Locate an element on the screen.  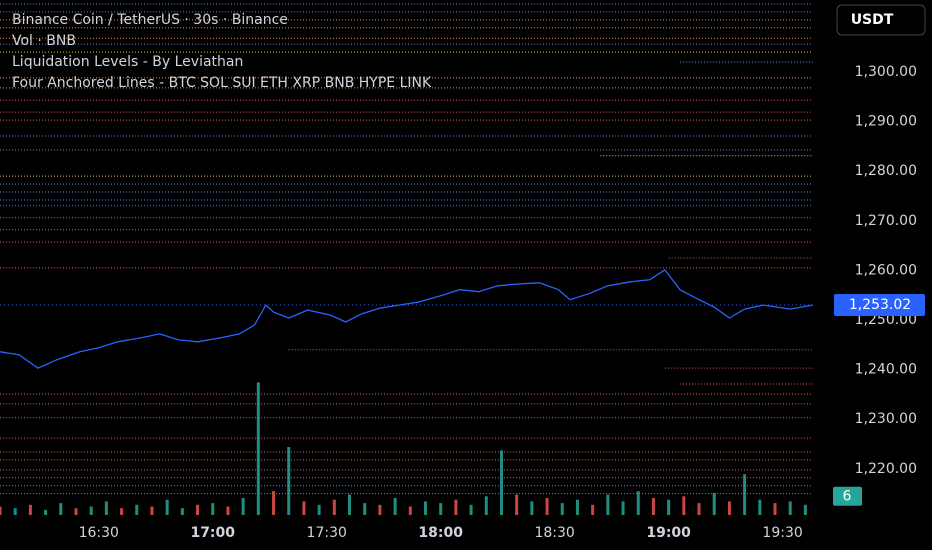
currency-button is located at coordinates (881, 20).